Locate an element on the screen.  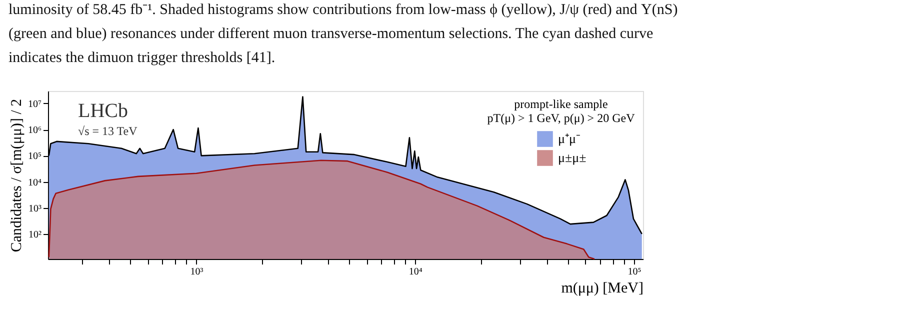
legend-label: μ±μ± is located at coordinates (572, 157).